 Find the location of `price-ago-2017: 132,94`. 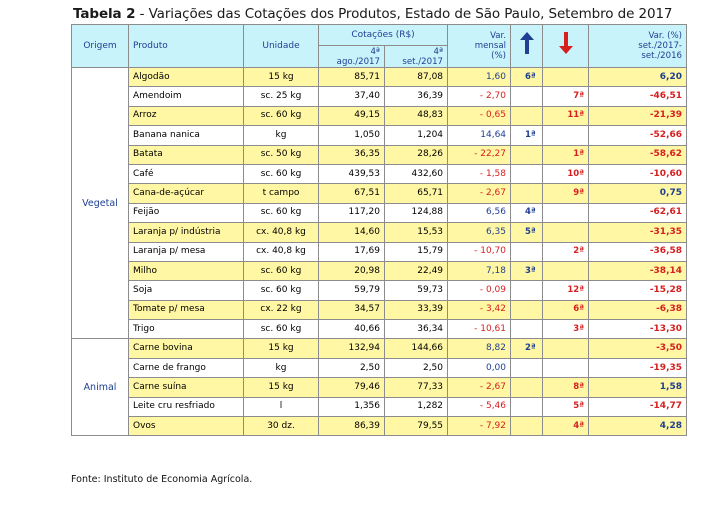

price-ago-2017: 132,94 is located at coordinates (351, 348).